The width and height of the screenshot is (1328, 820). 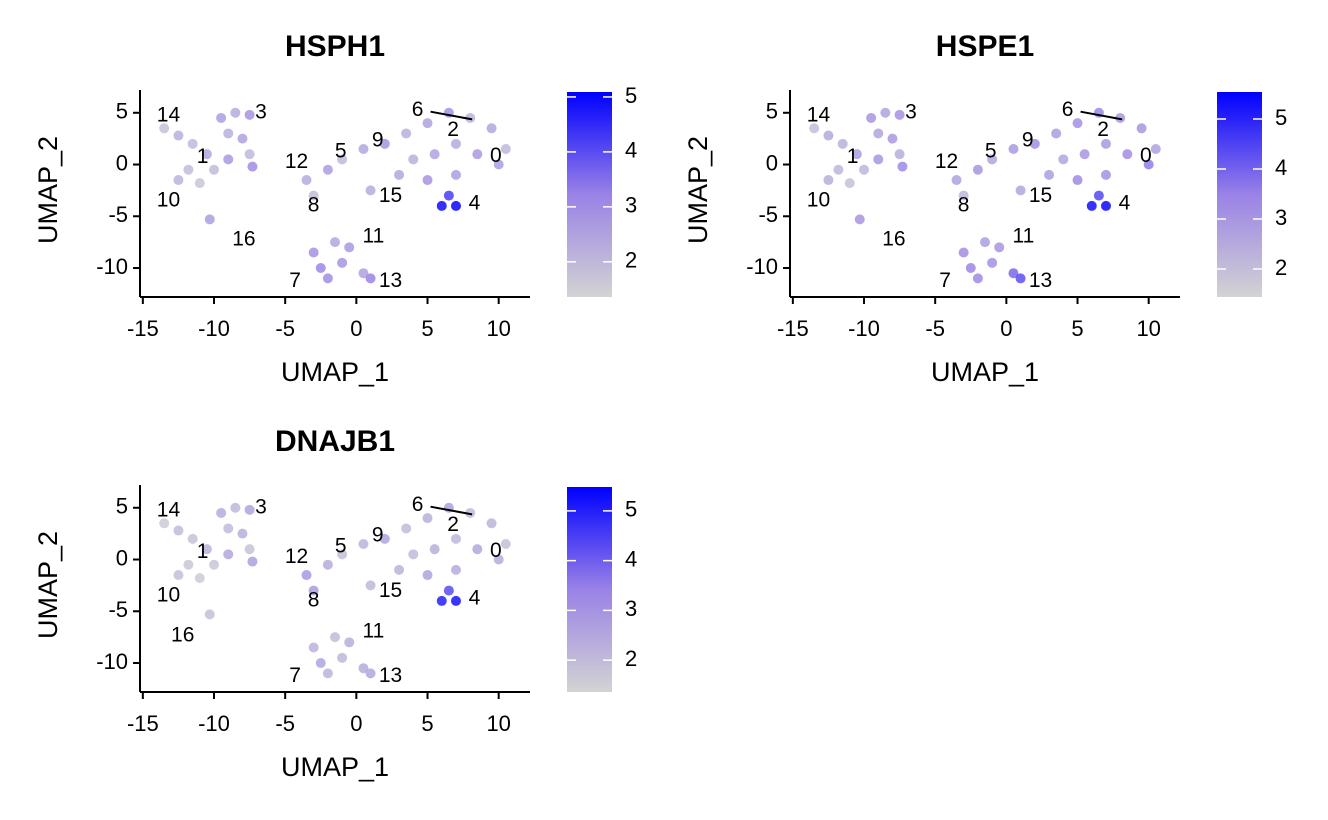 What do you see at coordinates (985, 46) in the screenshot?
I see `chart-title: HSPE1` at bounding box center [985, 46].